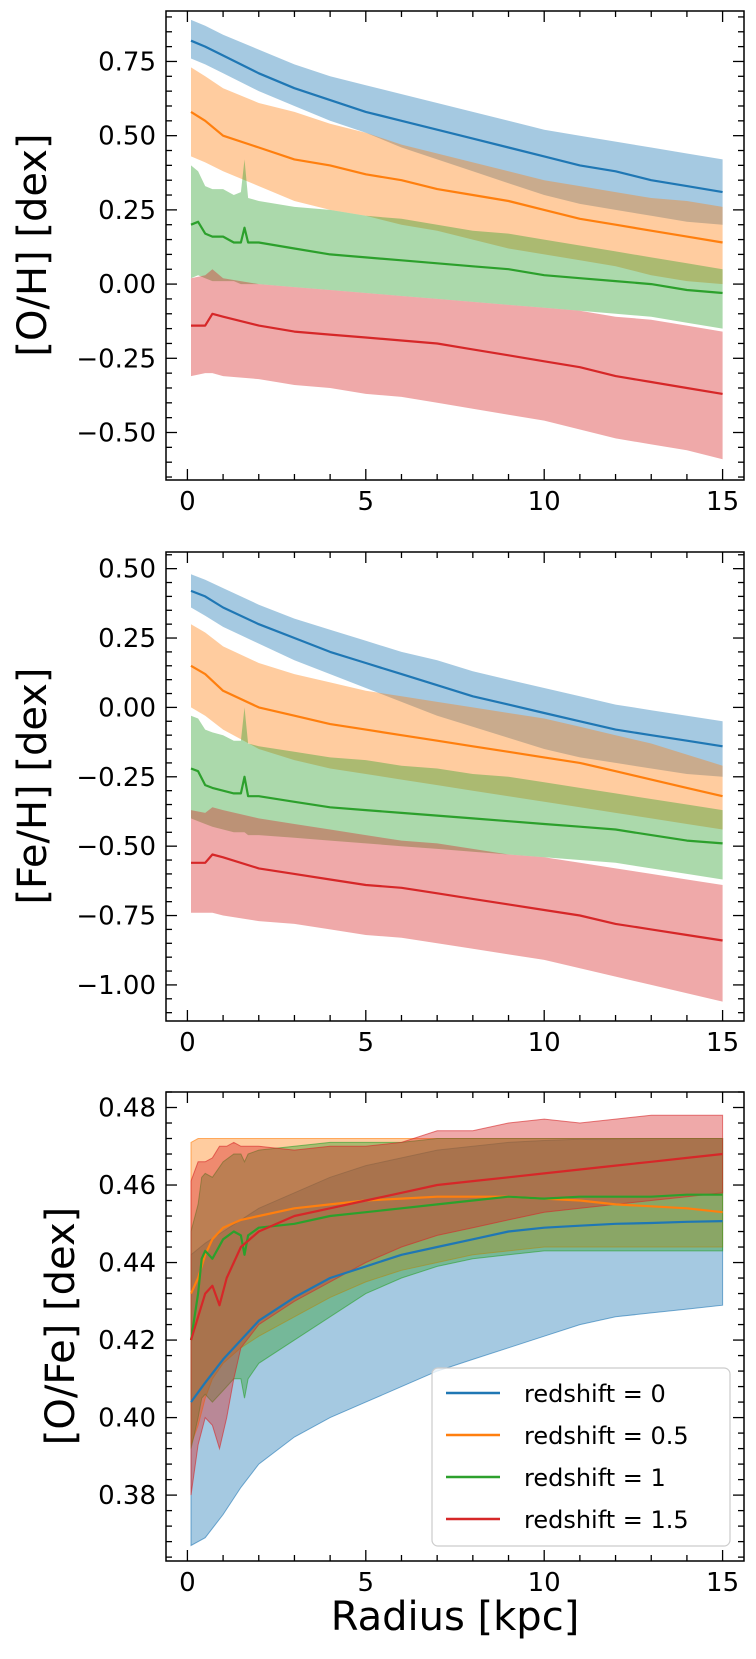  Describe the element at coordinates (595, 1478) in the screenshot. I see `legend-label-2: redshift = 1` at that location.